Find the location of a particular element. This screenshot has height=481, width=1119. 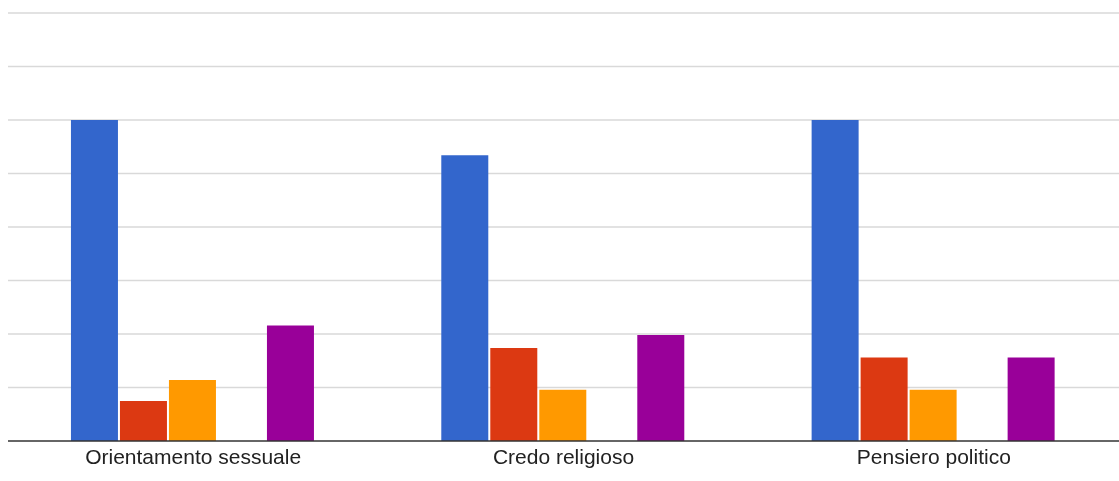

x-tick-label: Orientamento sessuale is located at coordinates (193, 456).